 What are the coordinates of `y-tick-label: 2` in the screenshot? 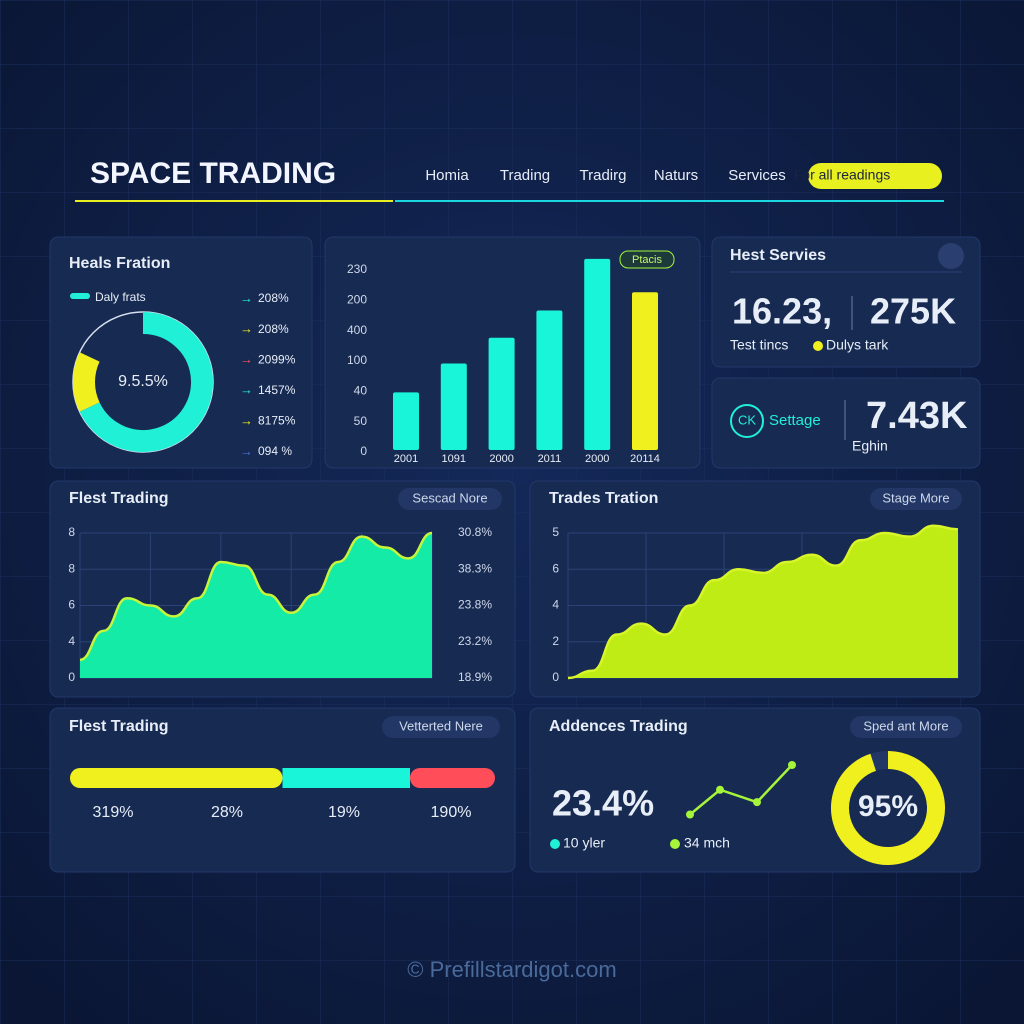 It's located at (555, 641).